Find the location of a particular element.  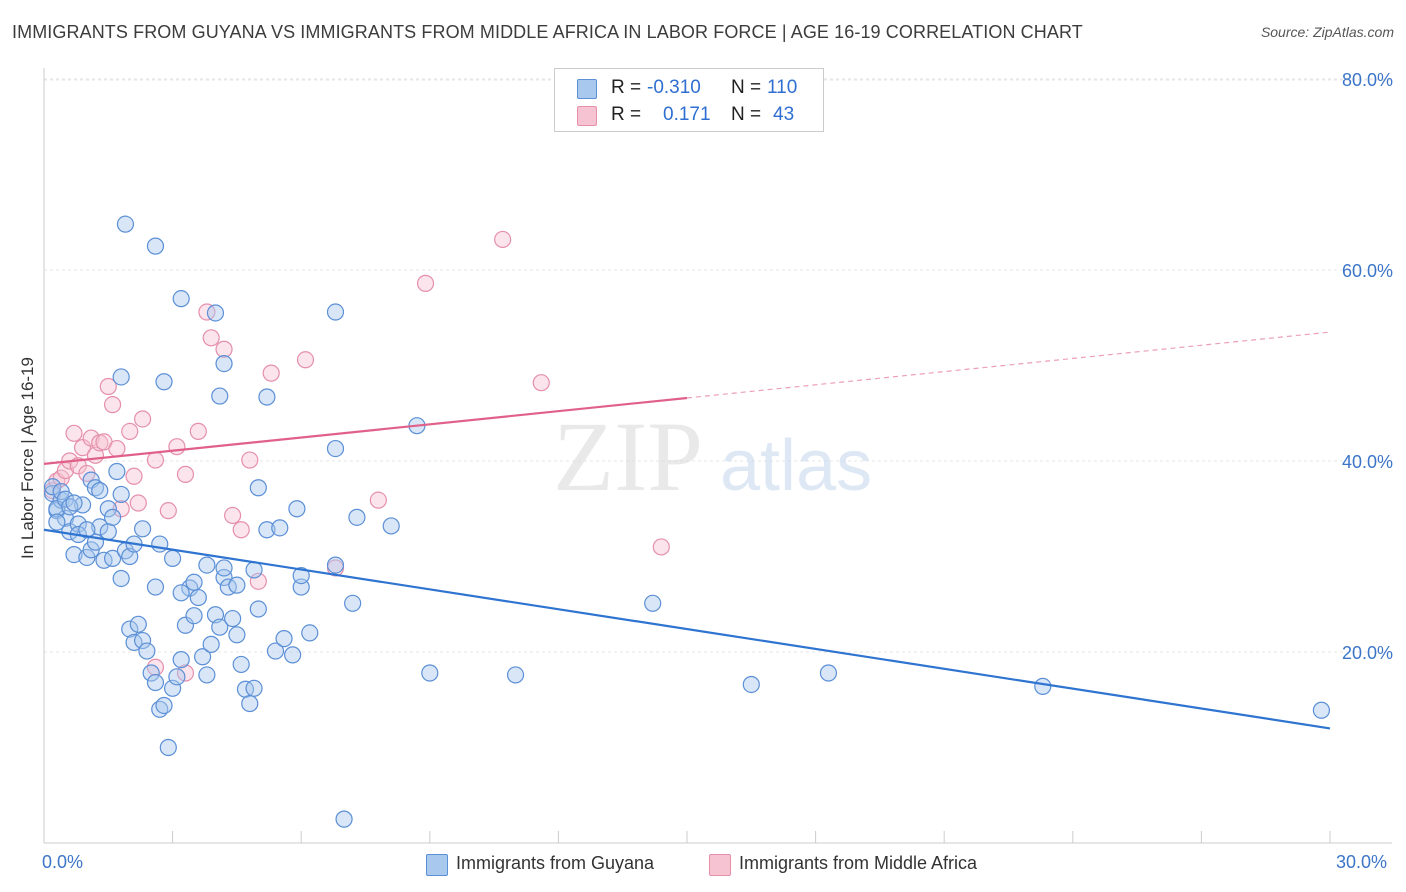

y-tick-label: 40.0% is located at coordinates (1367, 462).